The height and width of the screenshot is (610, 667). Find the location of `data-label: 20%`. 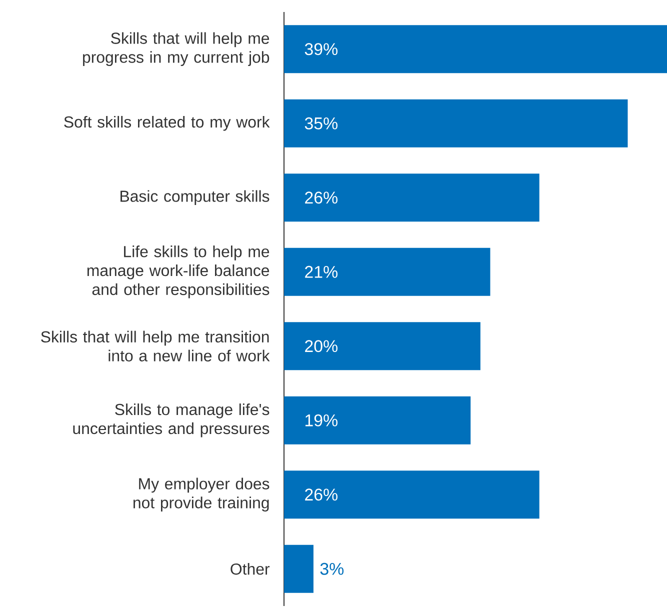

data-label: 20% is located at coordinates (321, 346).